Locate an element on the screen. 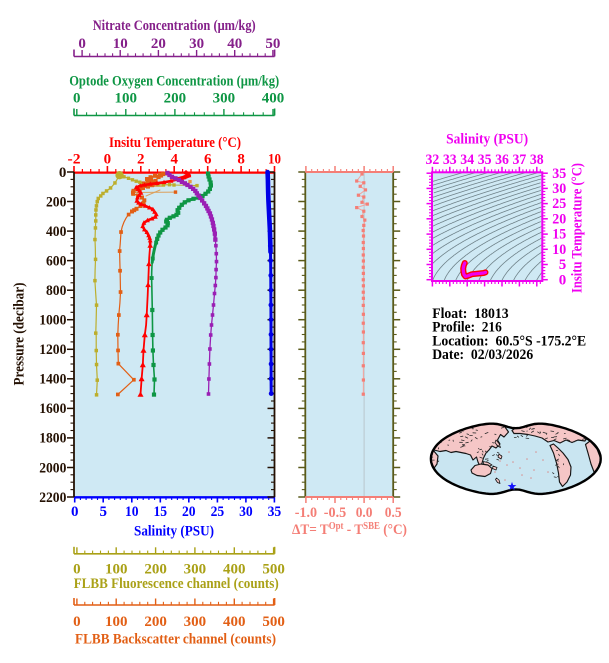  svg-text: 1600 is located at coordinates (52, 409).